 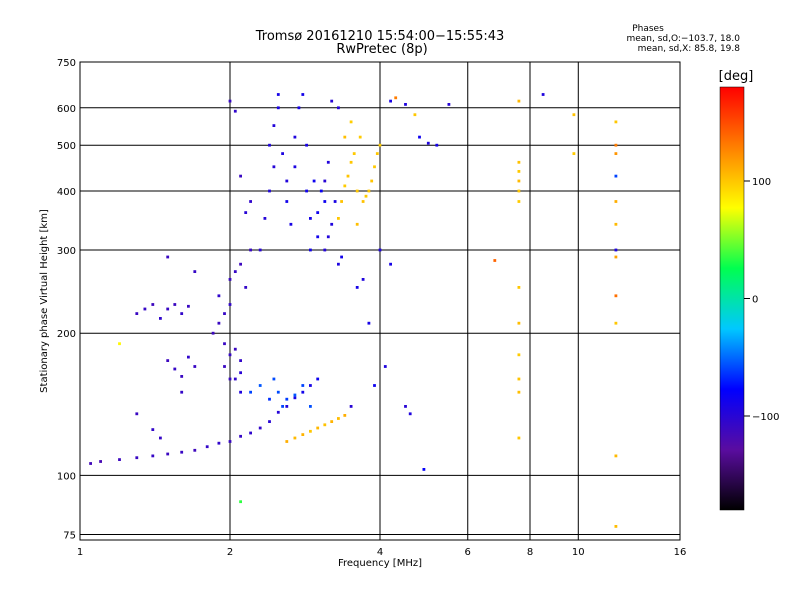 I want to click on y-tick-label: 750, so click(x=66, y=63).